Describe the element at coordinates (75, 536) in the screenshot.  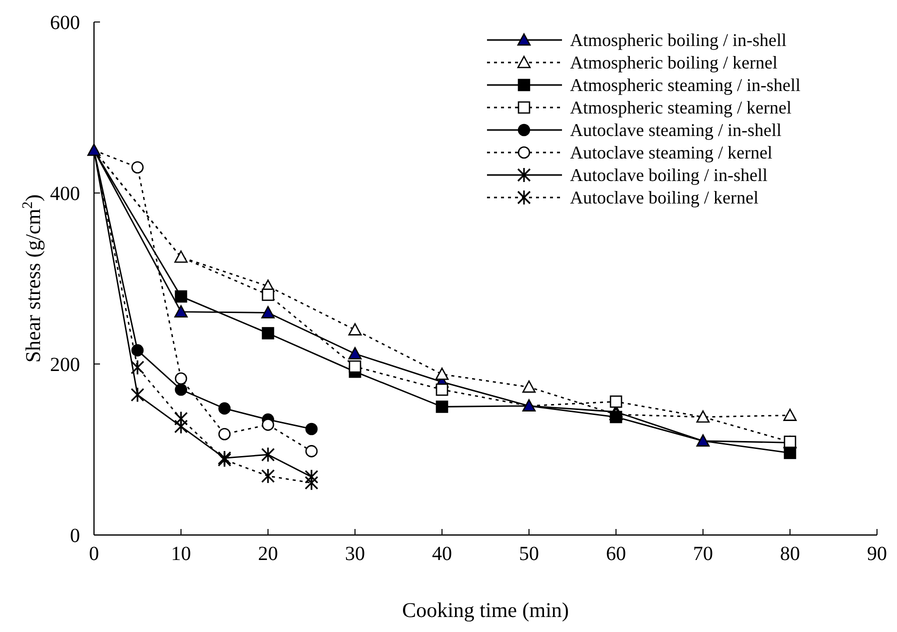
I see `y-tick-label: 0` at that location.